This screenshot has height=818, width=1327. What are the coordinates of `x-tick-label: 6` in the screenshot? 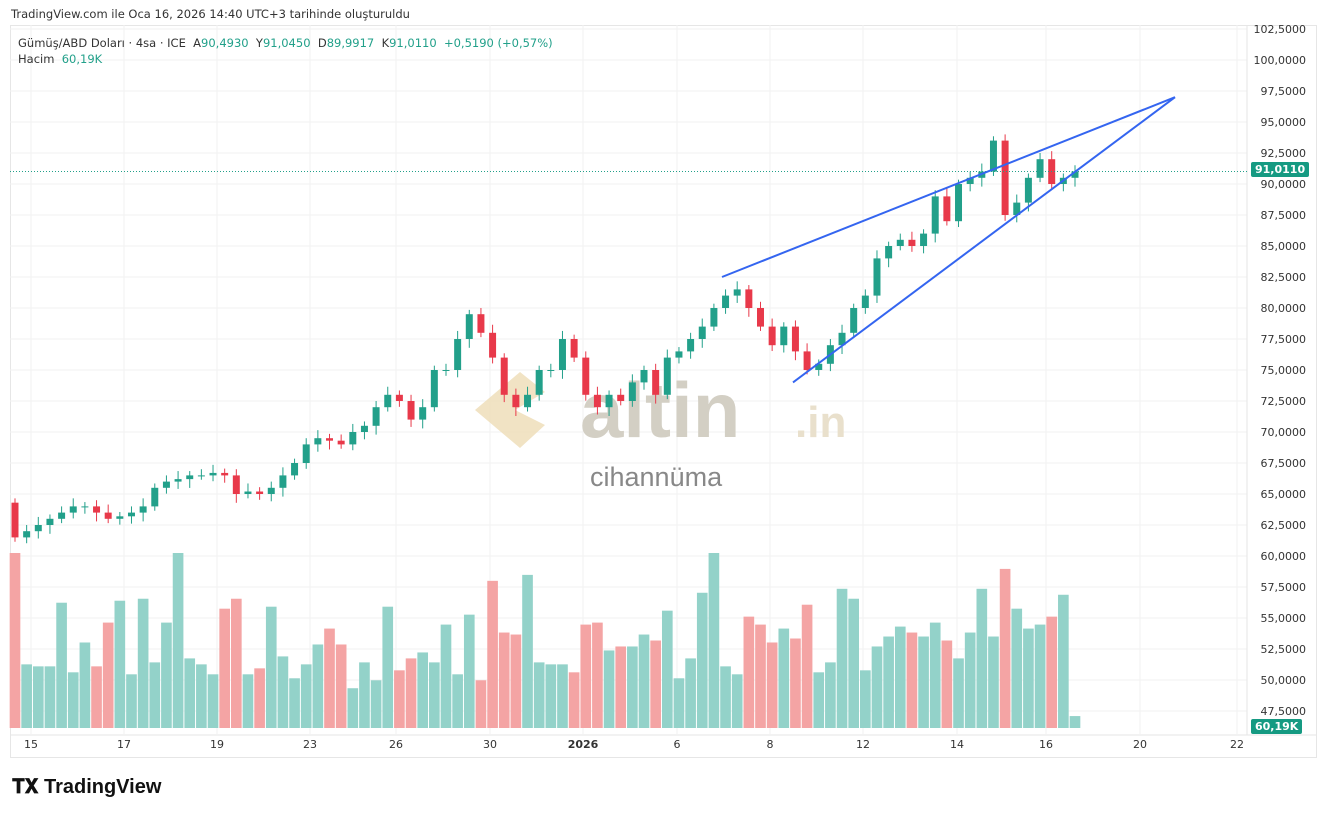 It's located at (677, 744).